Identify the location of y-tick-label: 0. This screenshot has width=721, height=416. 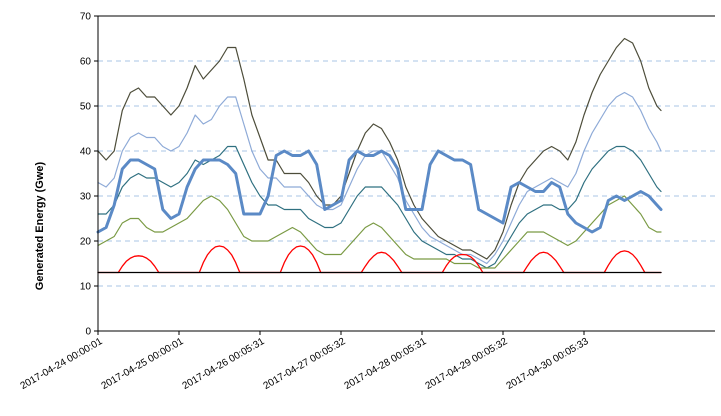
(88, 332).